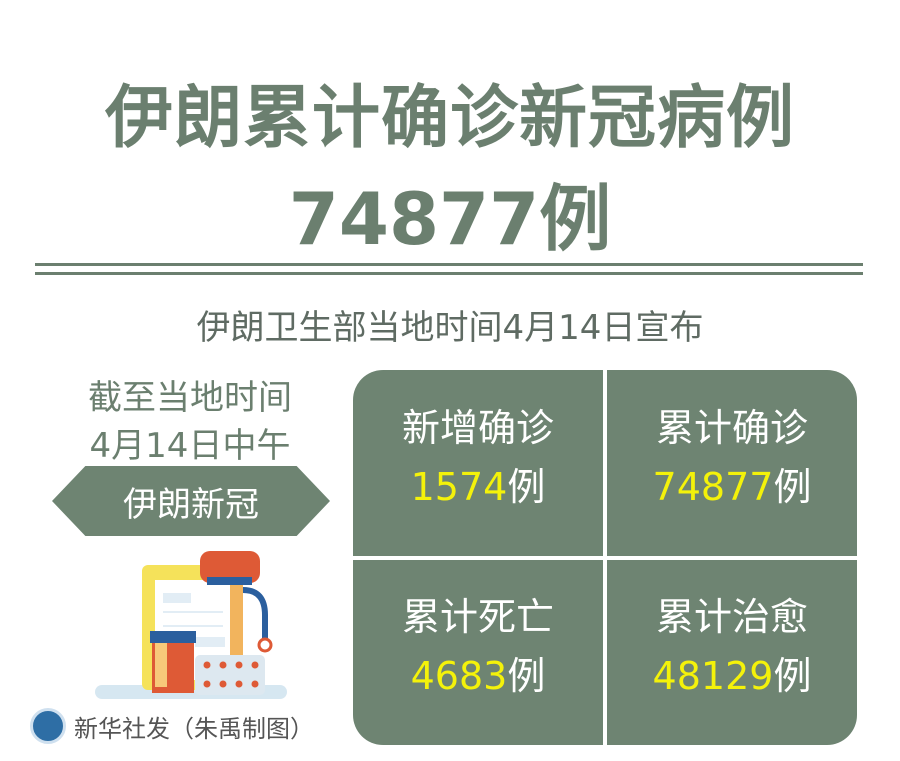 This screenshot has width=900, height=761. Describe the element at coordinates (459, 486) in the screenshot. I see `stat-value: 1574` at that location.